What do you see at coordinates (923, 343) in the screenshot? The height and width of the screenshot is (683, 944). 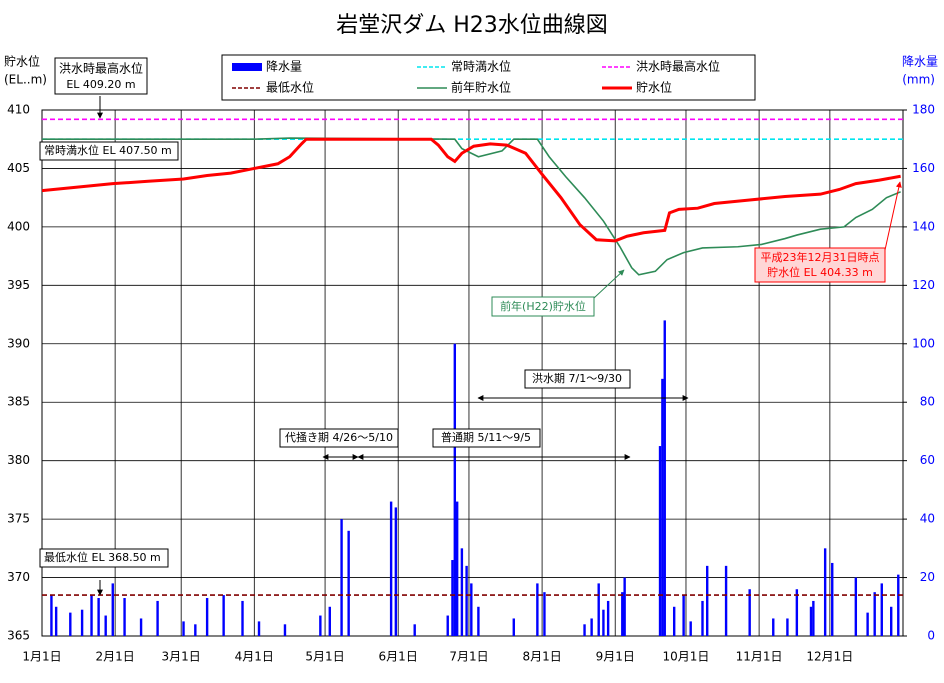 I see `y2-tick-label: 100` at bounding box center [923, 343].